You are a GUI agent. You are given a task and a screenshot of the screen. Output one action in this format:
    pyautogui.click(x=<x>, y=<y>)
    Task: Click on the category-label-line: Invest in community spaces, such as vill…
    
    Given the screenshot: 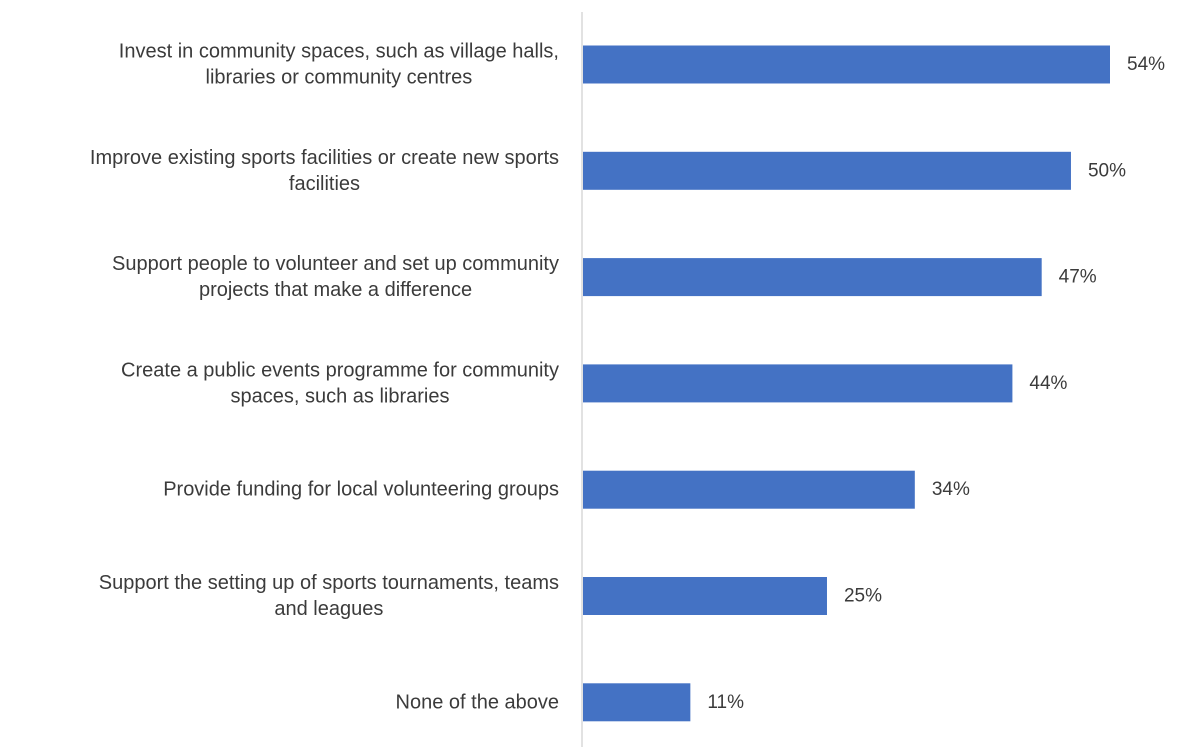 What is the action you would take?
    pyautogui.click(x=339, y=52)
    